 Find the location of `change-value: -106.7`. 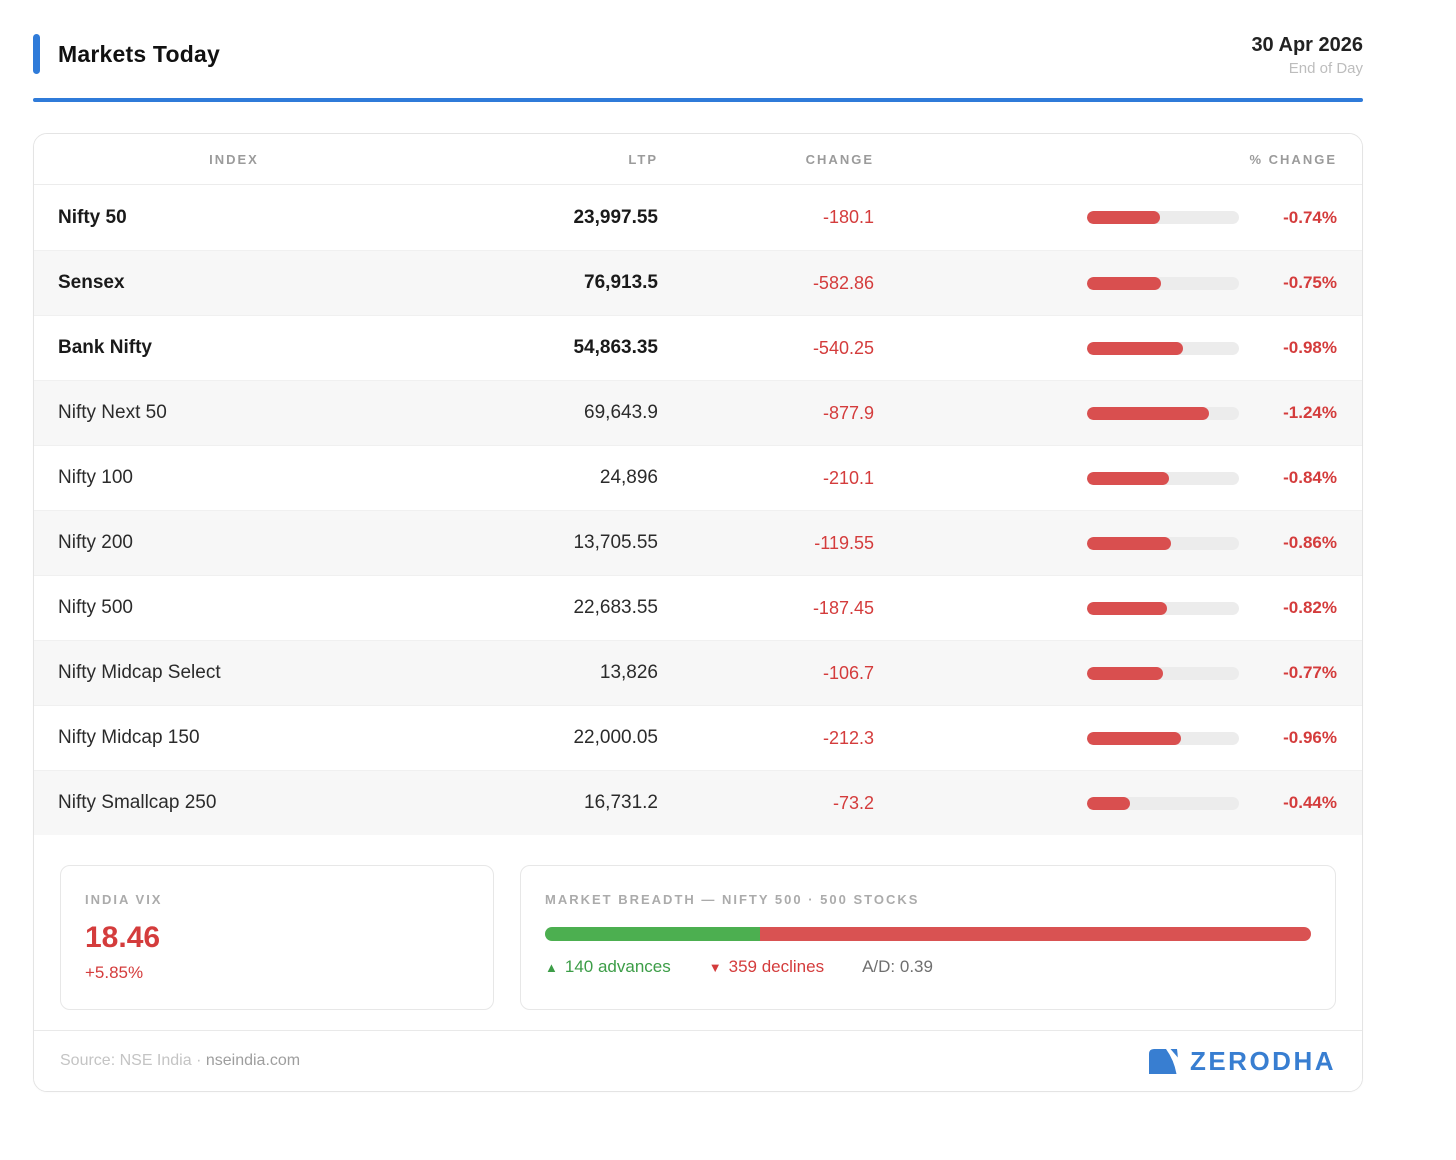

change-value: -106.7 is located at coordinates (848, 672).